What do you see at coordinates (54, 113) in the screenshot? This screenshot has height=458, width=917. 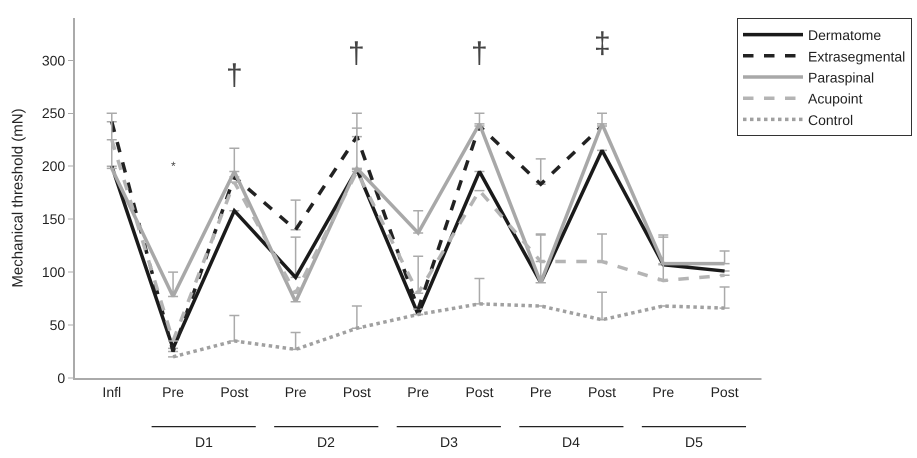 I see `y-tick-label: 250` at bounding box center [54, 113].